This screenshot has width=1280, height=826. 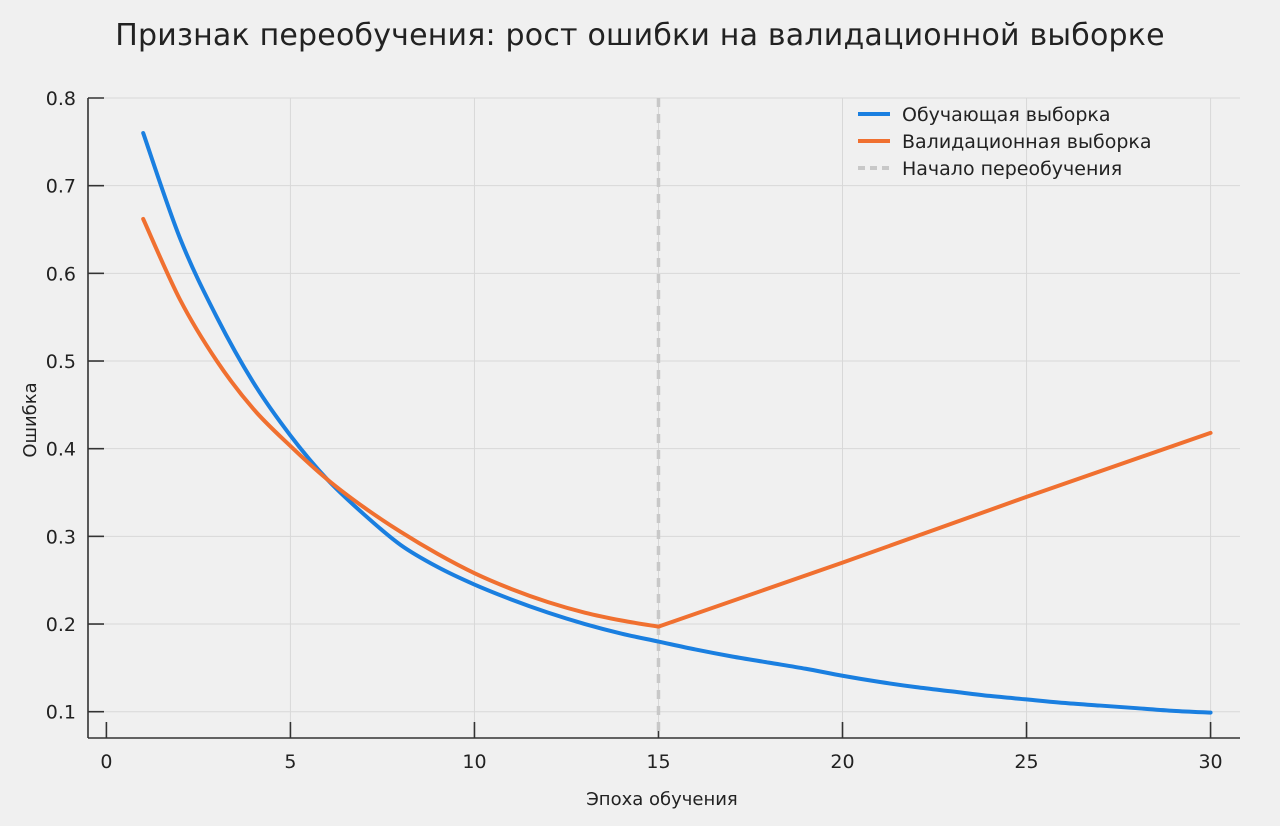 I want to click on x-tick-label: 20, so click(x=842, y=762).